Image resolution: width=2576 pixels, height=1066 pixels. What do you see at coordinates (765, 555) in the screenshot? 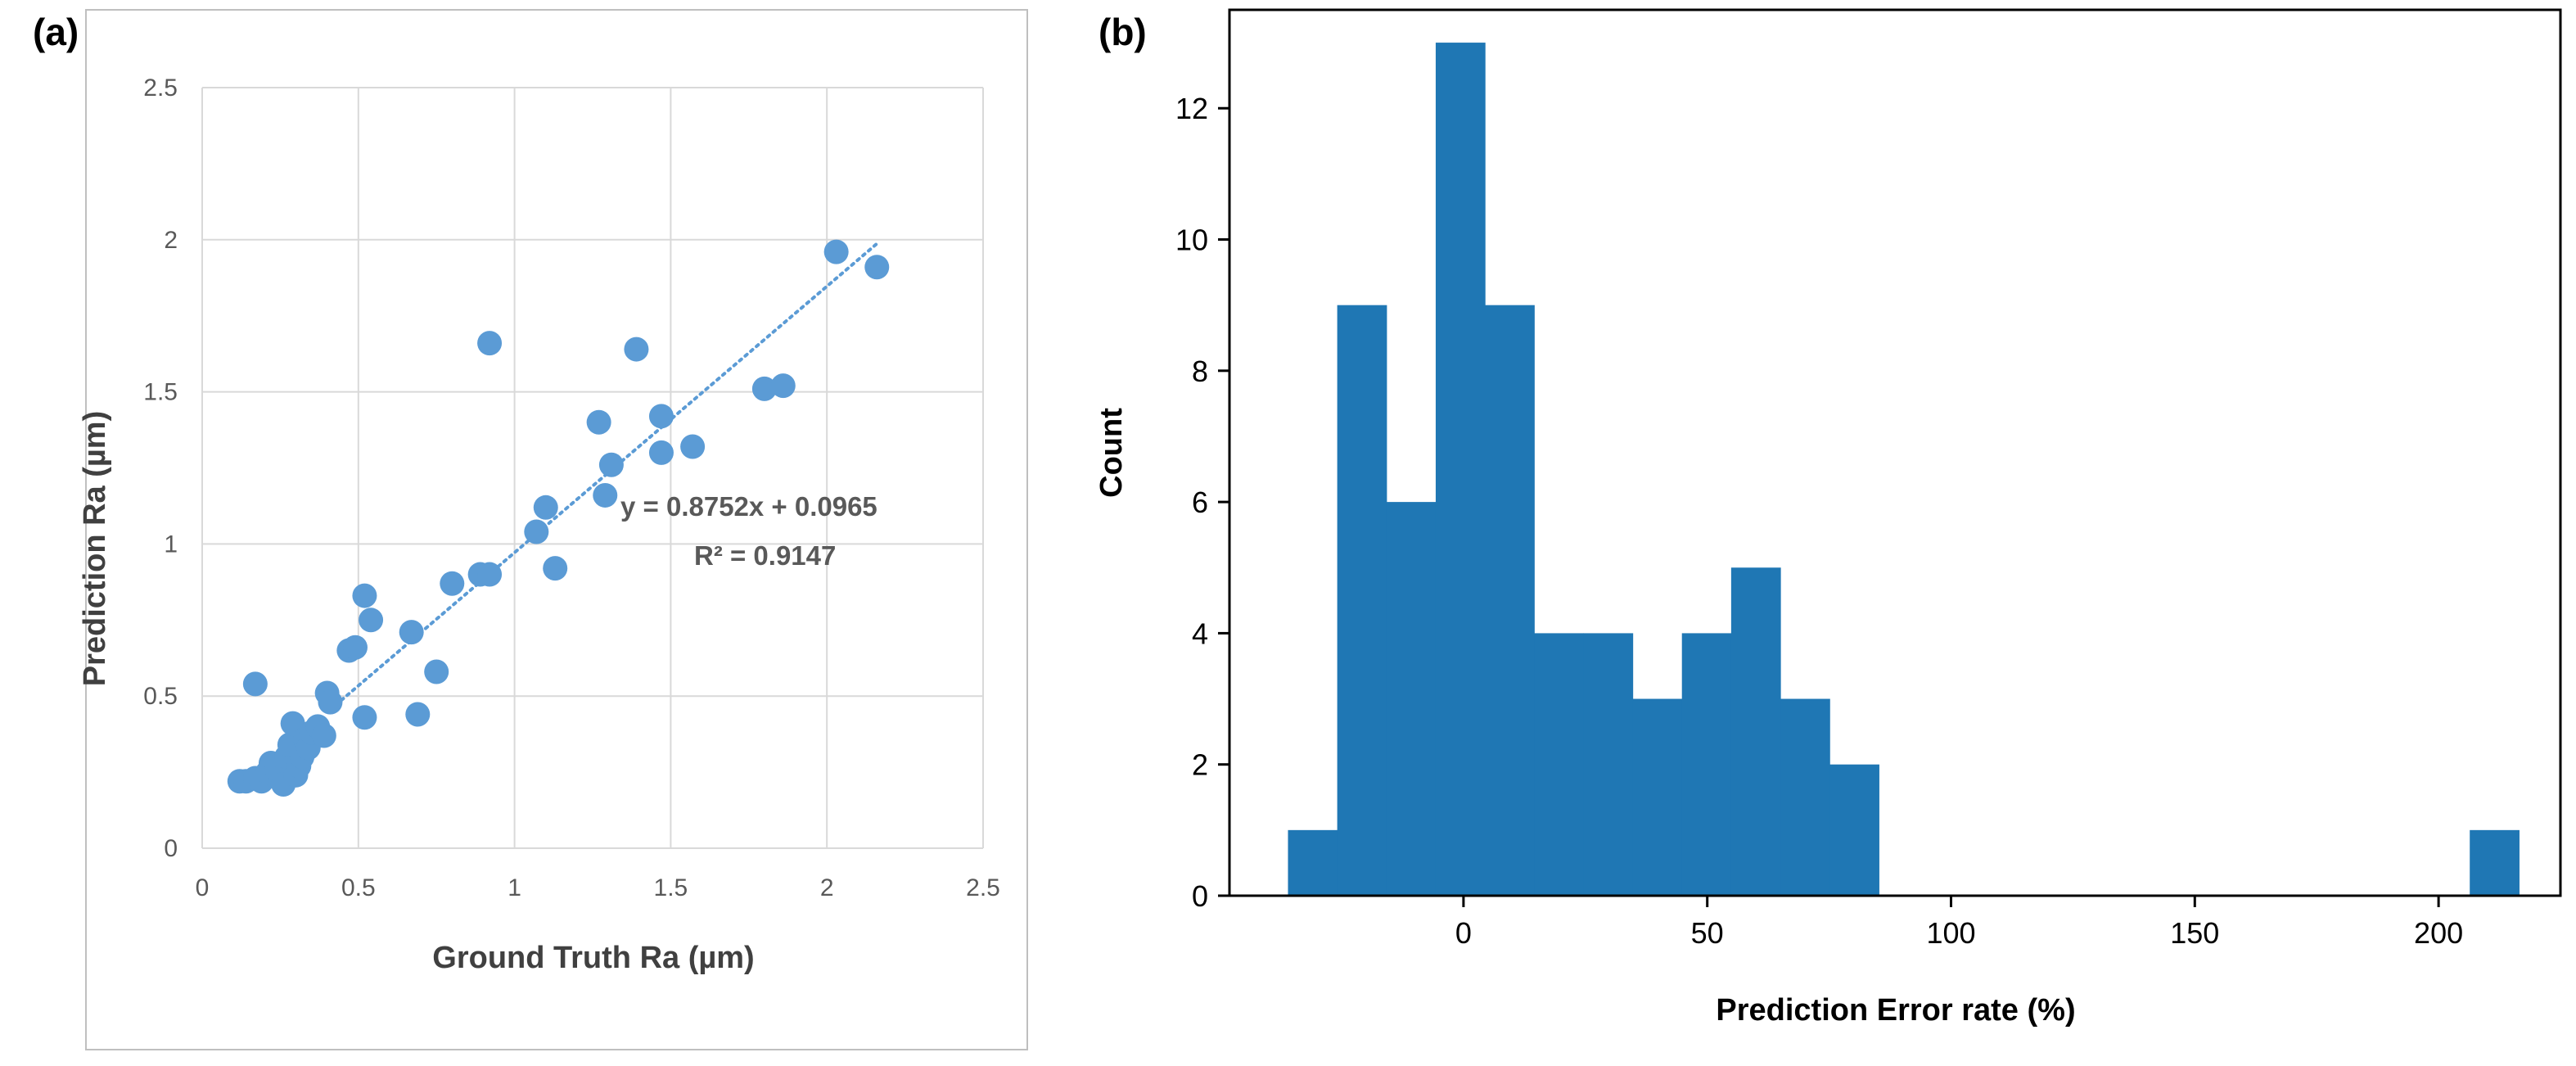
I see `r-squared-label: R² = 0.9147` at bounding box center [765, 555].